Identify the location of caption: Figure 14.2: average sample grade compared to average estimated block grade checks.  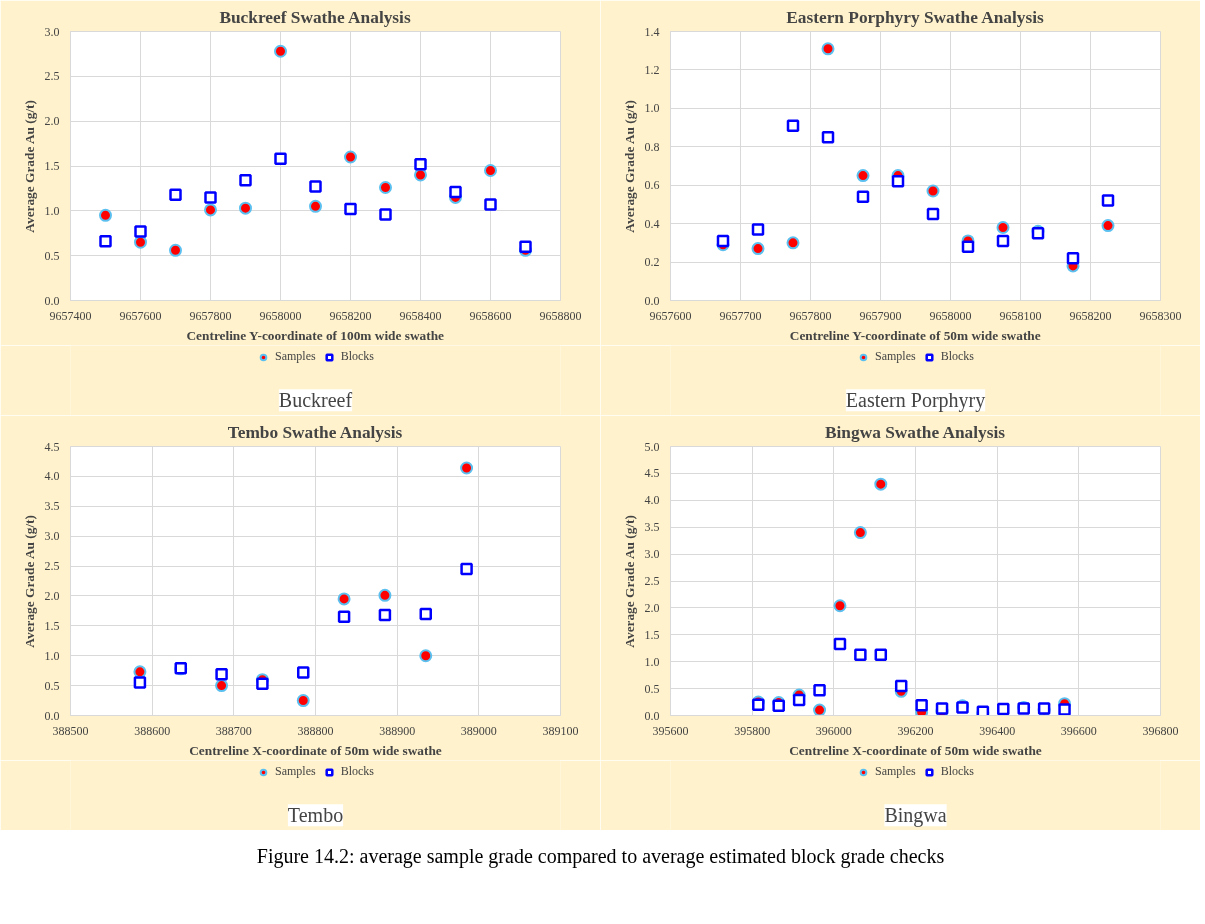
(600, 856).